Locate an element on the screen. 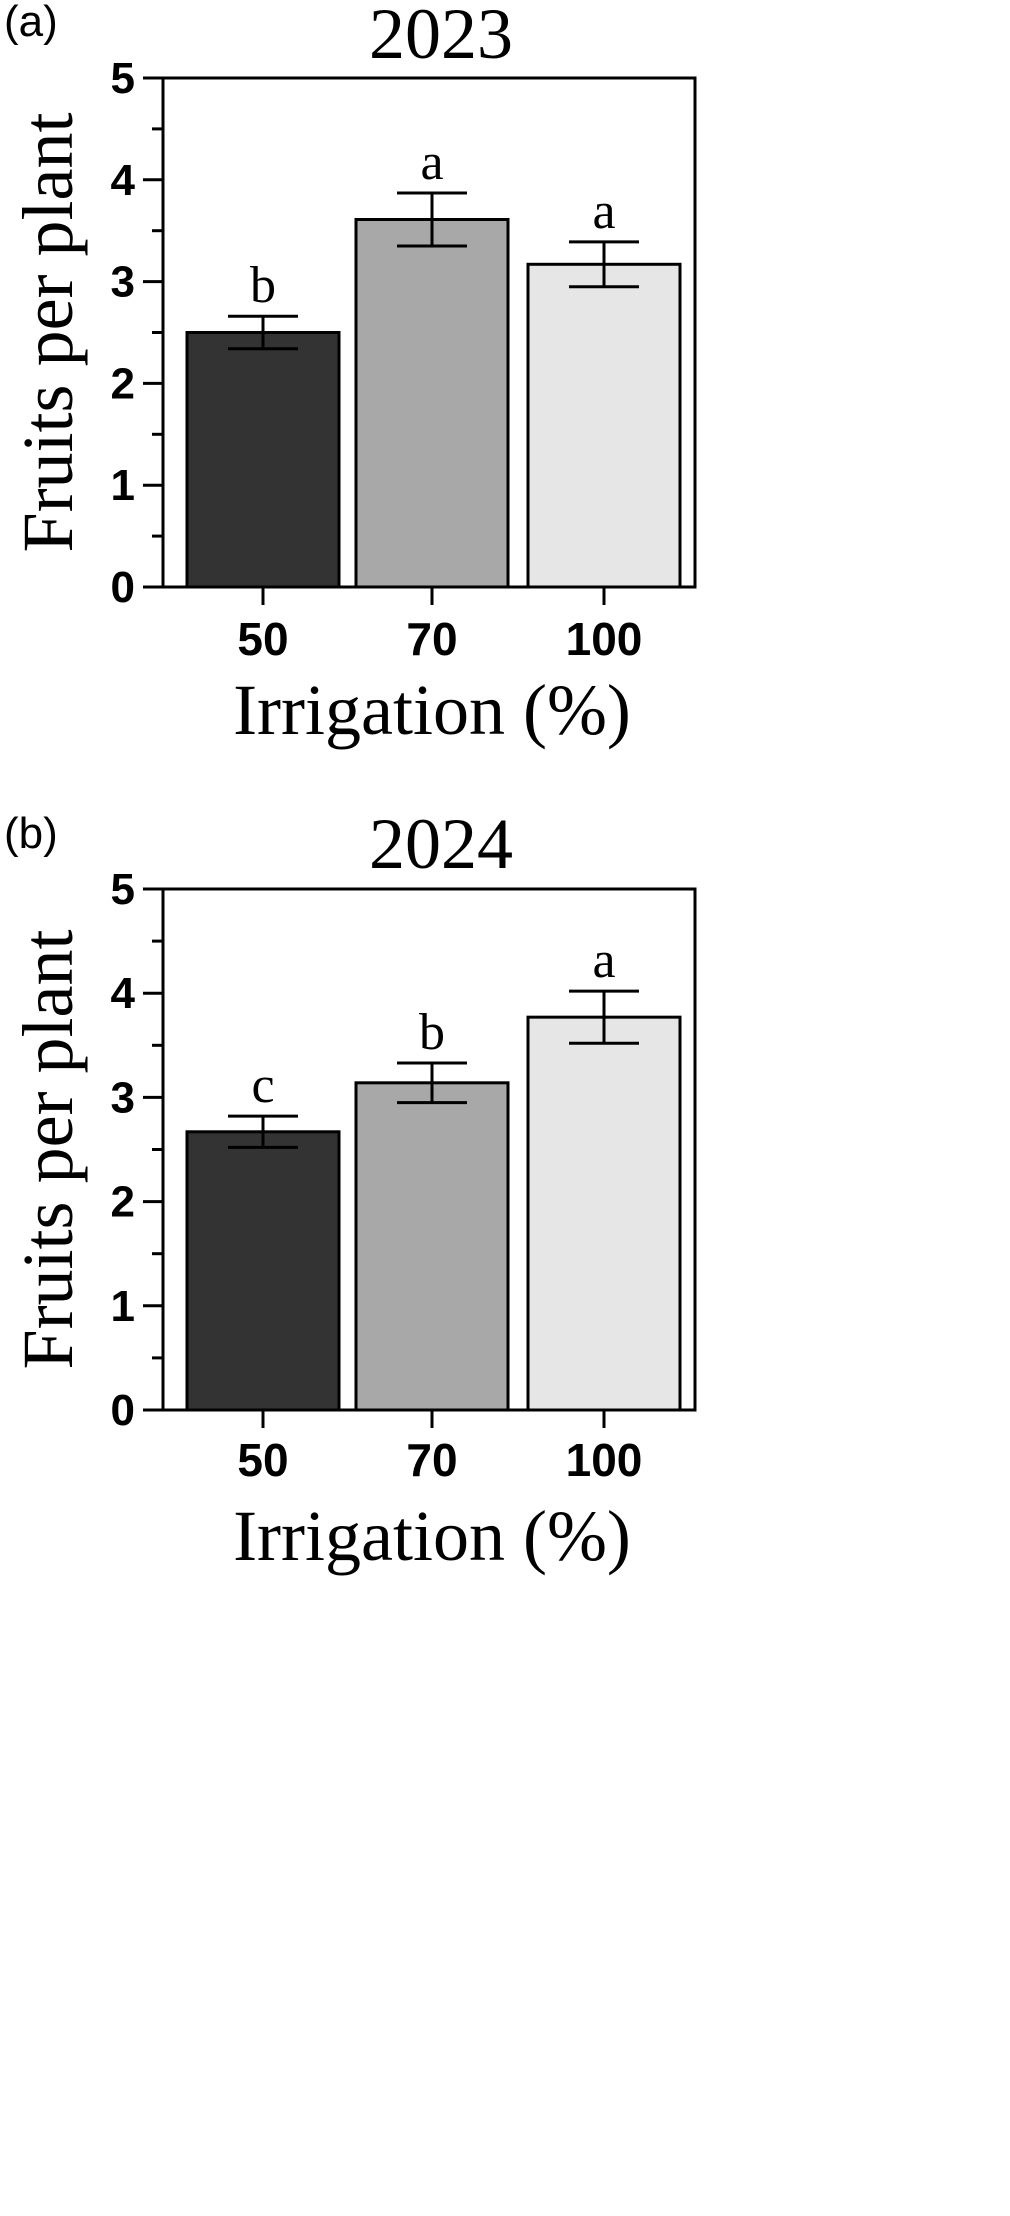 The height and width of the screenshot is (2216, 1010). chart-title: 2024 is located at coordinates (441, 844).